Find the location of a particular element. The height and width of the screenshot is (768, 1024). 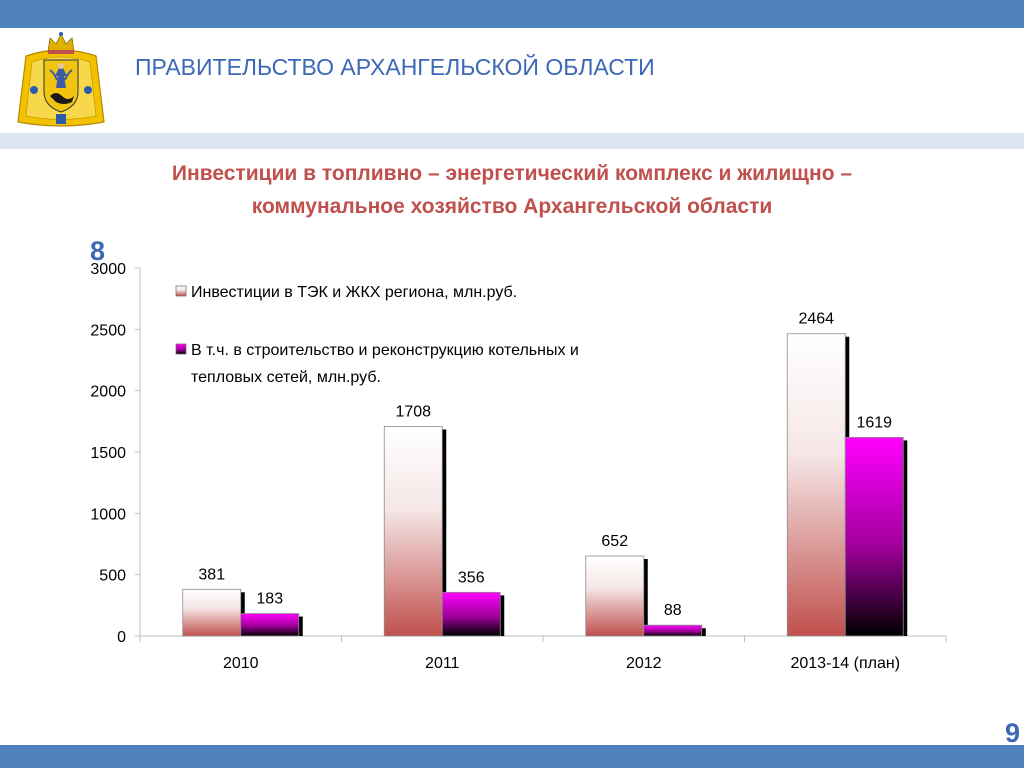

data-label: 2464 is located at coordinates (816, 319).